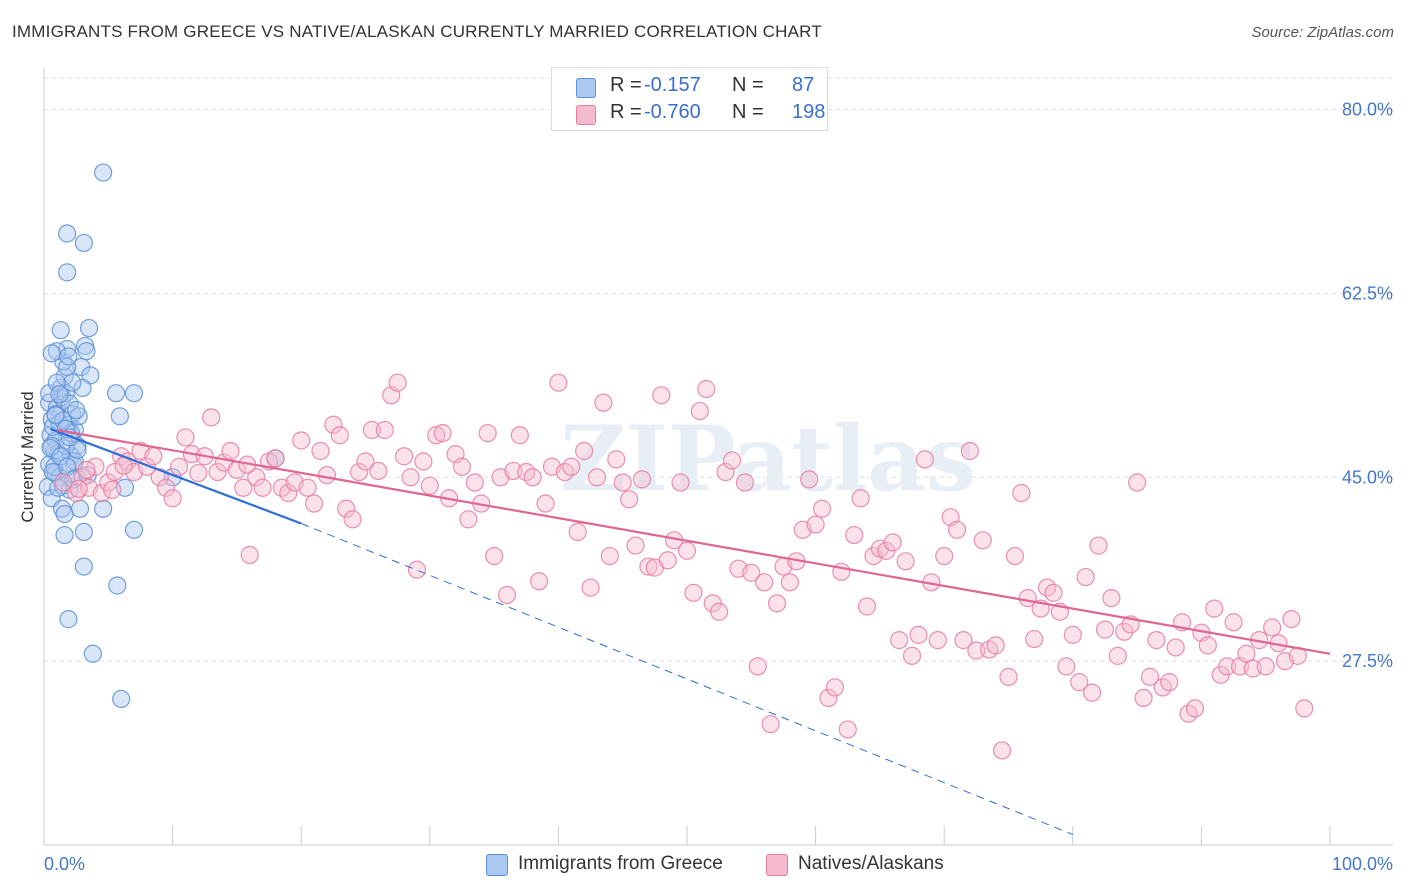  Describe the element at coordinates (64, 864) in the screenshot. I see `x-tick-label: 0.0%` at that location.